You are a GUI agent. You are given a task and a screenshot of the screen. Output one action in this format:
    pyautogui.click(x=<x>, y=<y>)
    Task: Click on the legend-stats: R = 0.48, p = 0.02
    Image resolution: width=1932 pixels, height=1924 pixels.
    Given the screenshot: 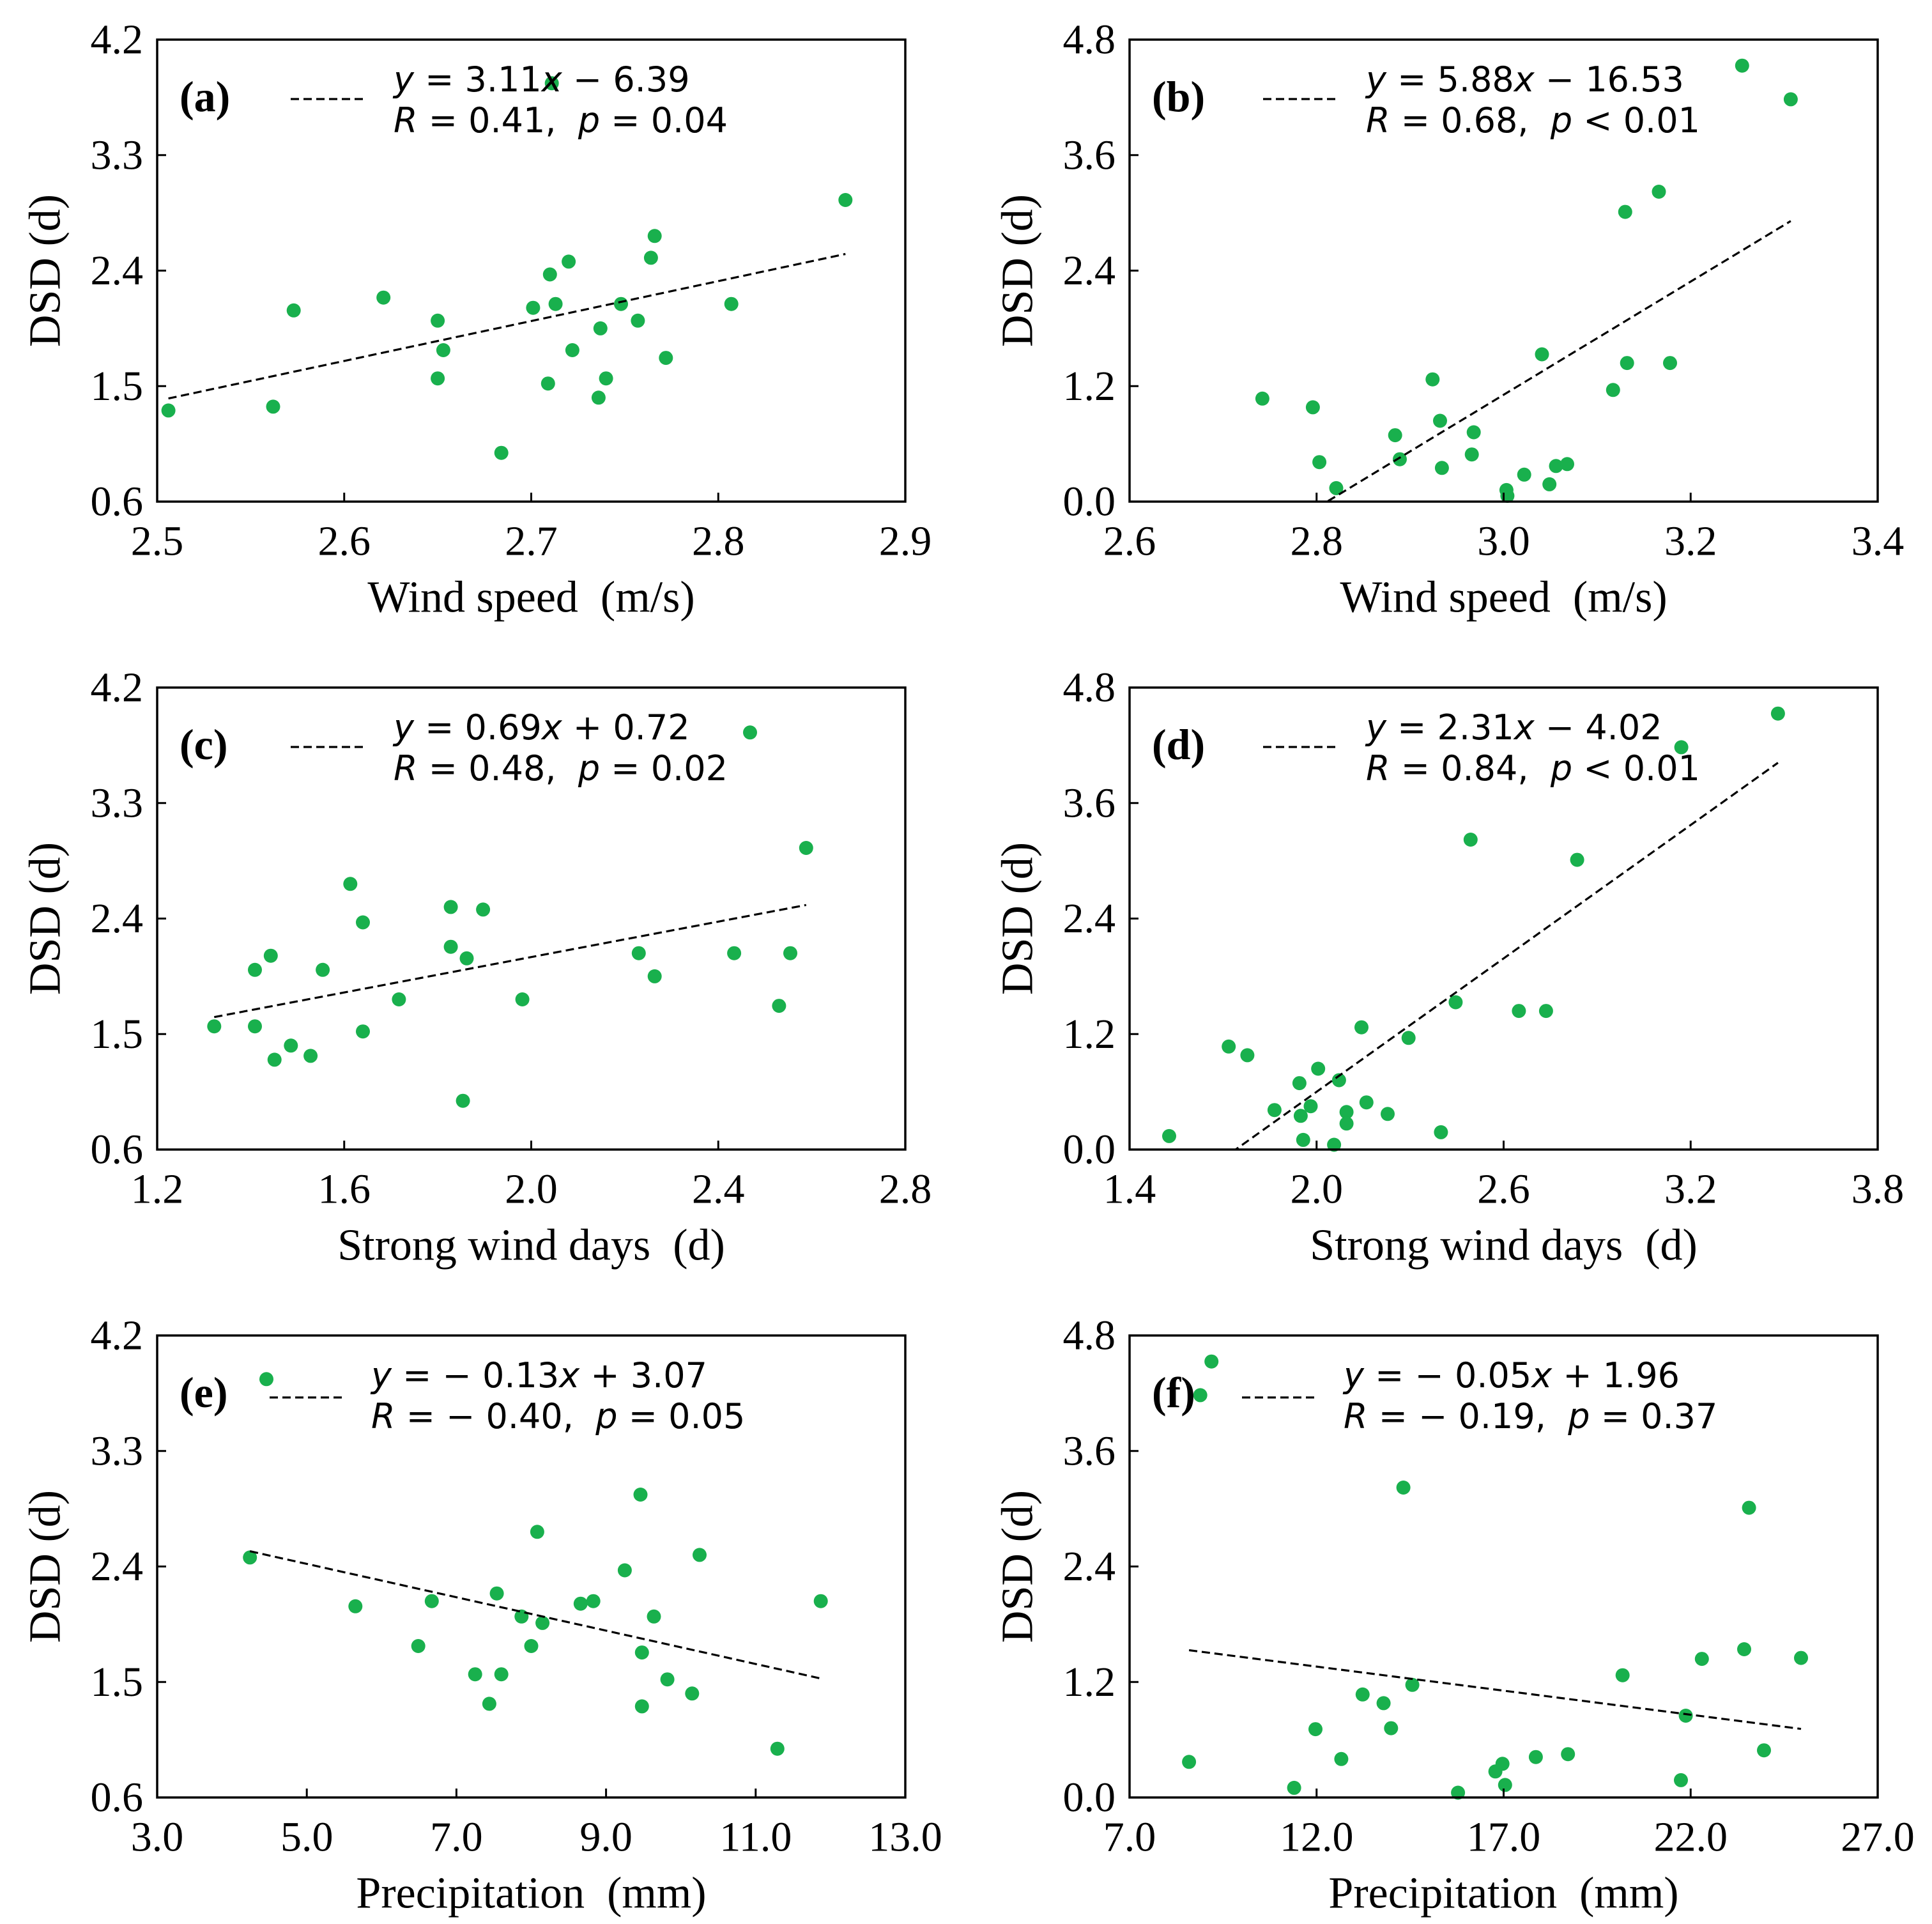 What is the action you would take?
    pyautogui.click(x=561, y=769)
    